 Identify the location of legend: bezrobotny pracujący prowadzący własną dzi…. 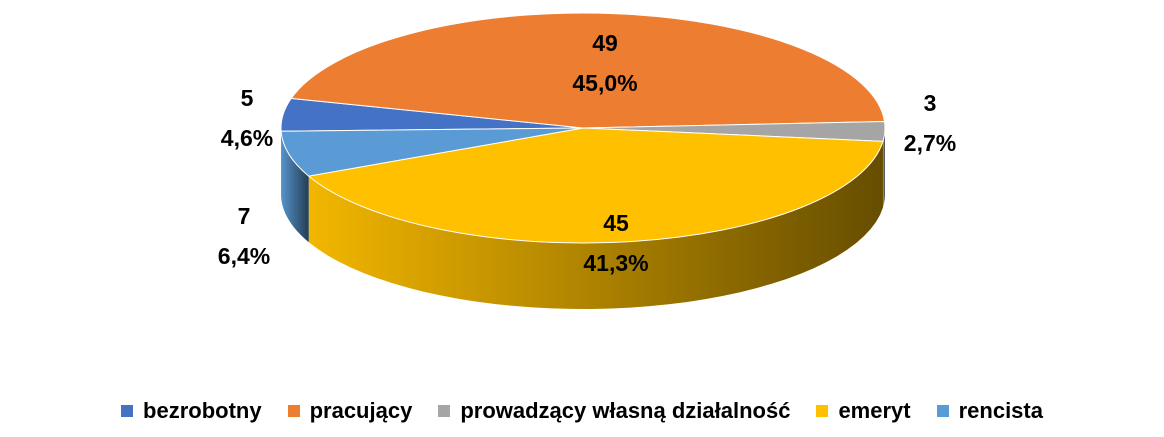
(582, 411).